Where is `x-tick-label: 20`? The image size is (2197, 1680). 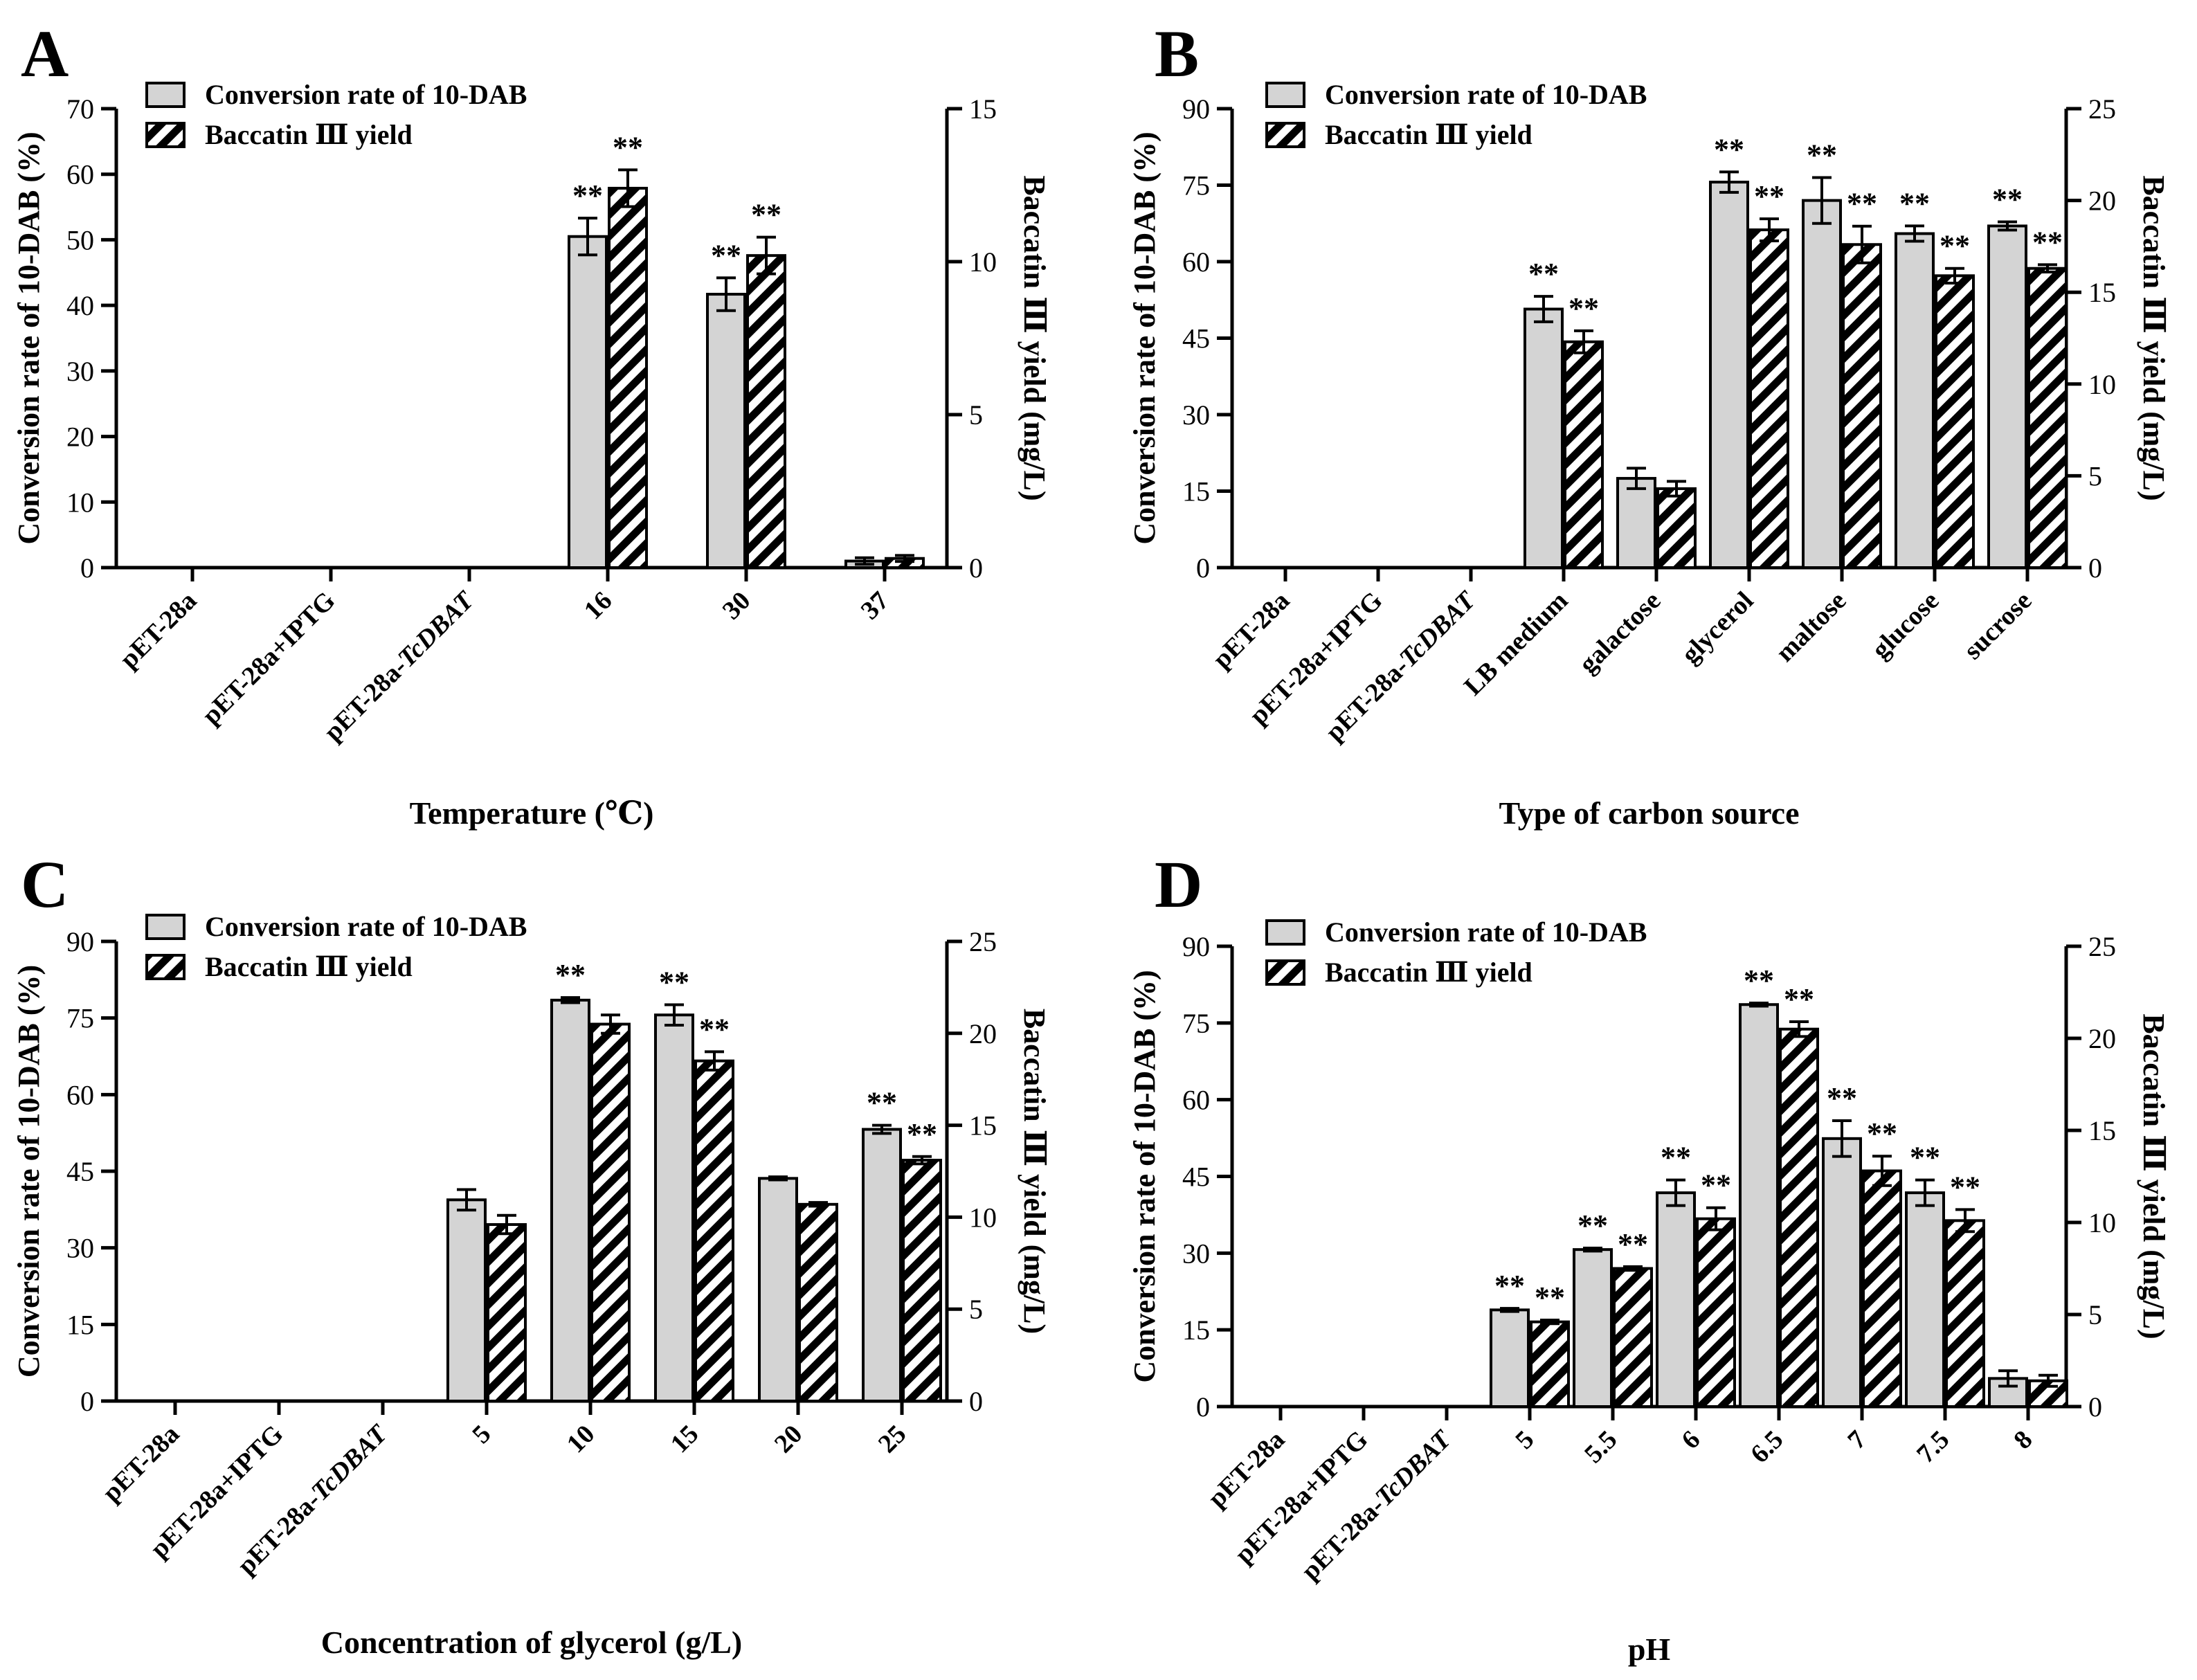 x-tick-label: 20 is located at coordinates (788, 1439).